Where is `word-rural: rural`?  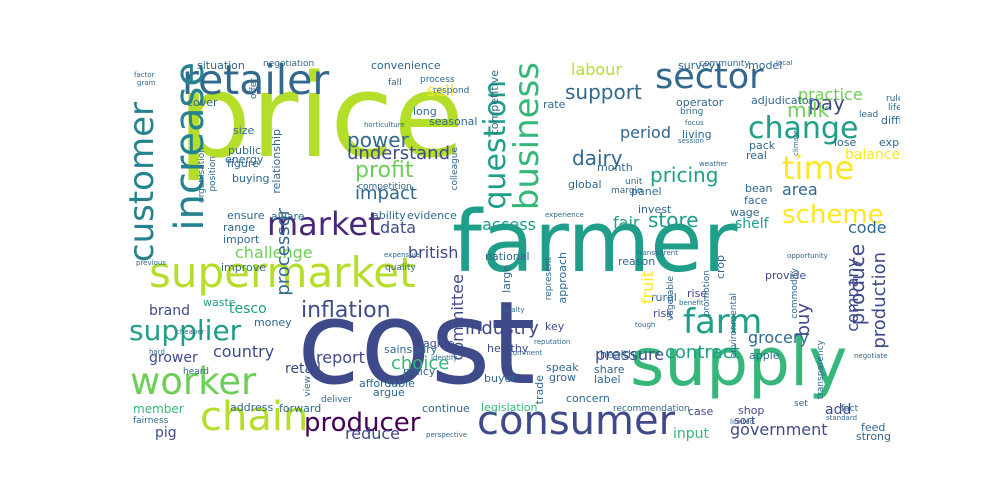 word-rural: rural is located at coordinates (664, 297).